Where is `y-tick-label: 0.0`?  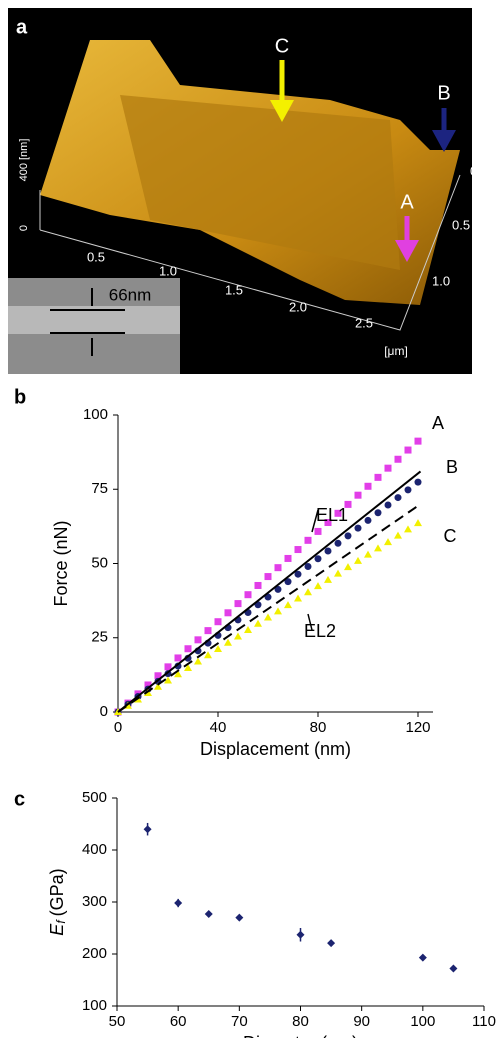
y-tick-label: 0.0 is located at coordinates (479, 170).